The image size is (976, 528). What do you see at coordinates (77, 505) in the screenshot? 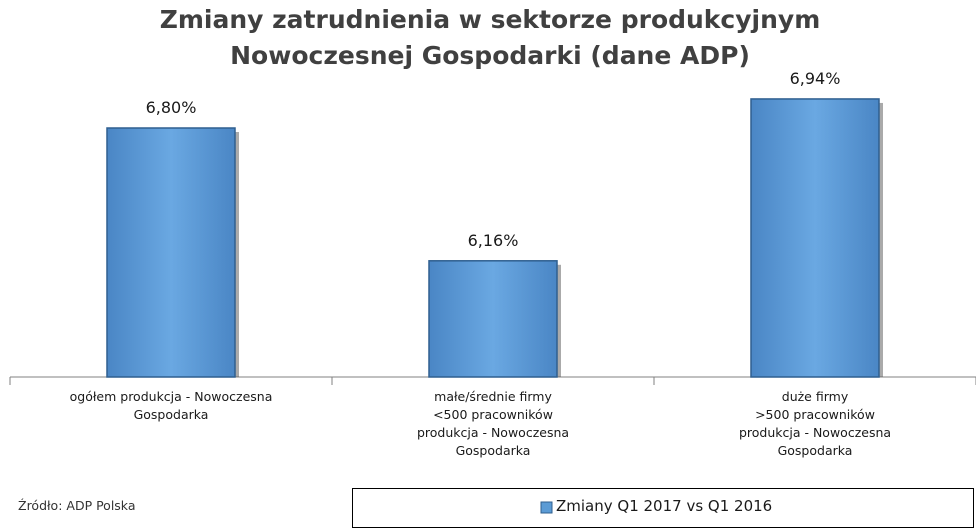
I see `source-note: Źródło: ADP Polska` at bounding box center [77, 505].